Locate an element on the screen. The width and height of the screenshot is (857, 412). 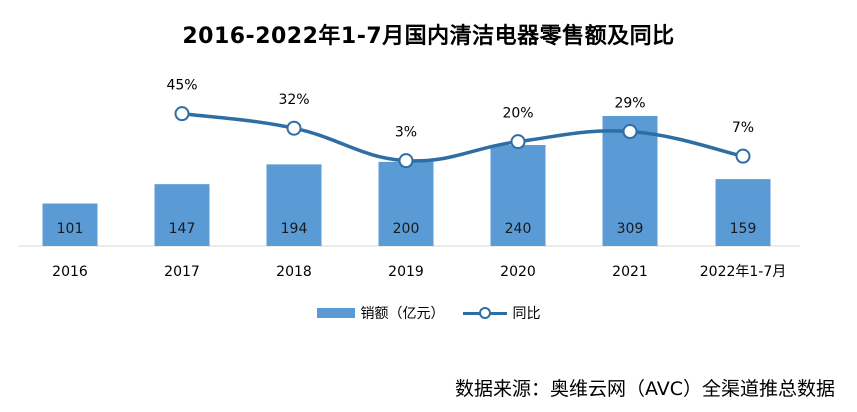
bar-value-label: 200 is located at coordinates (406, 229).